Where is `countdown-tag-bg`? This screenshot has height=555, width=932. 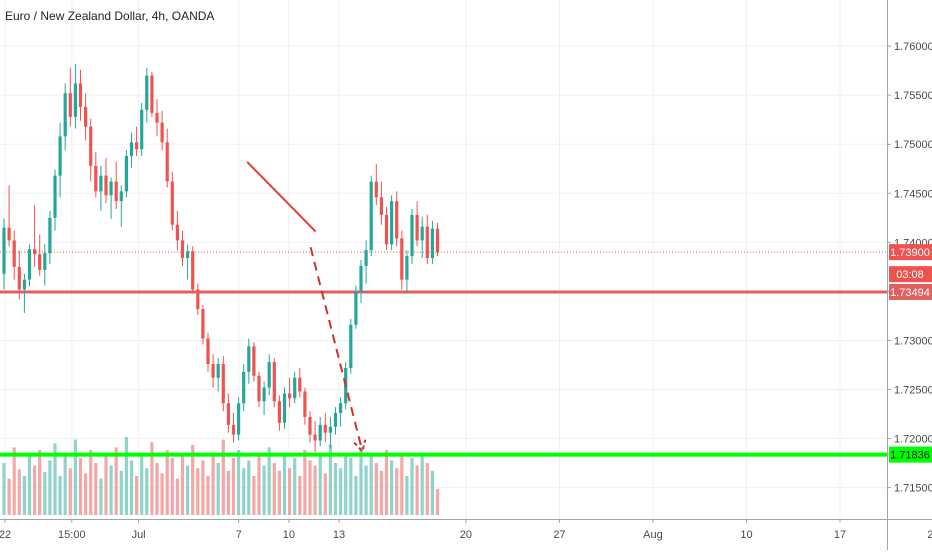 countdown-tag-bg is located at coordinates (910, 274).